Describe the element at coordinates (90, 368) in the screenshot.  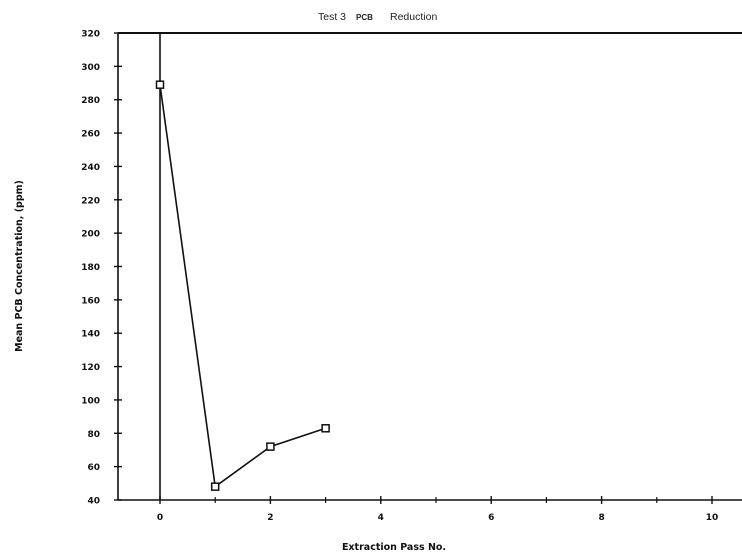
I see `y-tick-label: 120` at that location.